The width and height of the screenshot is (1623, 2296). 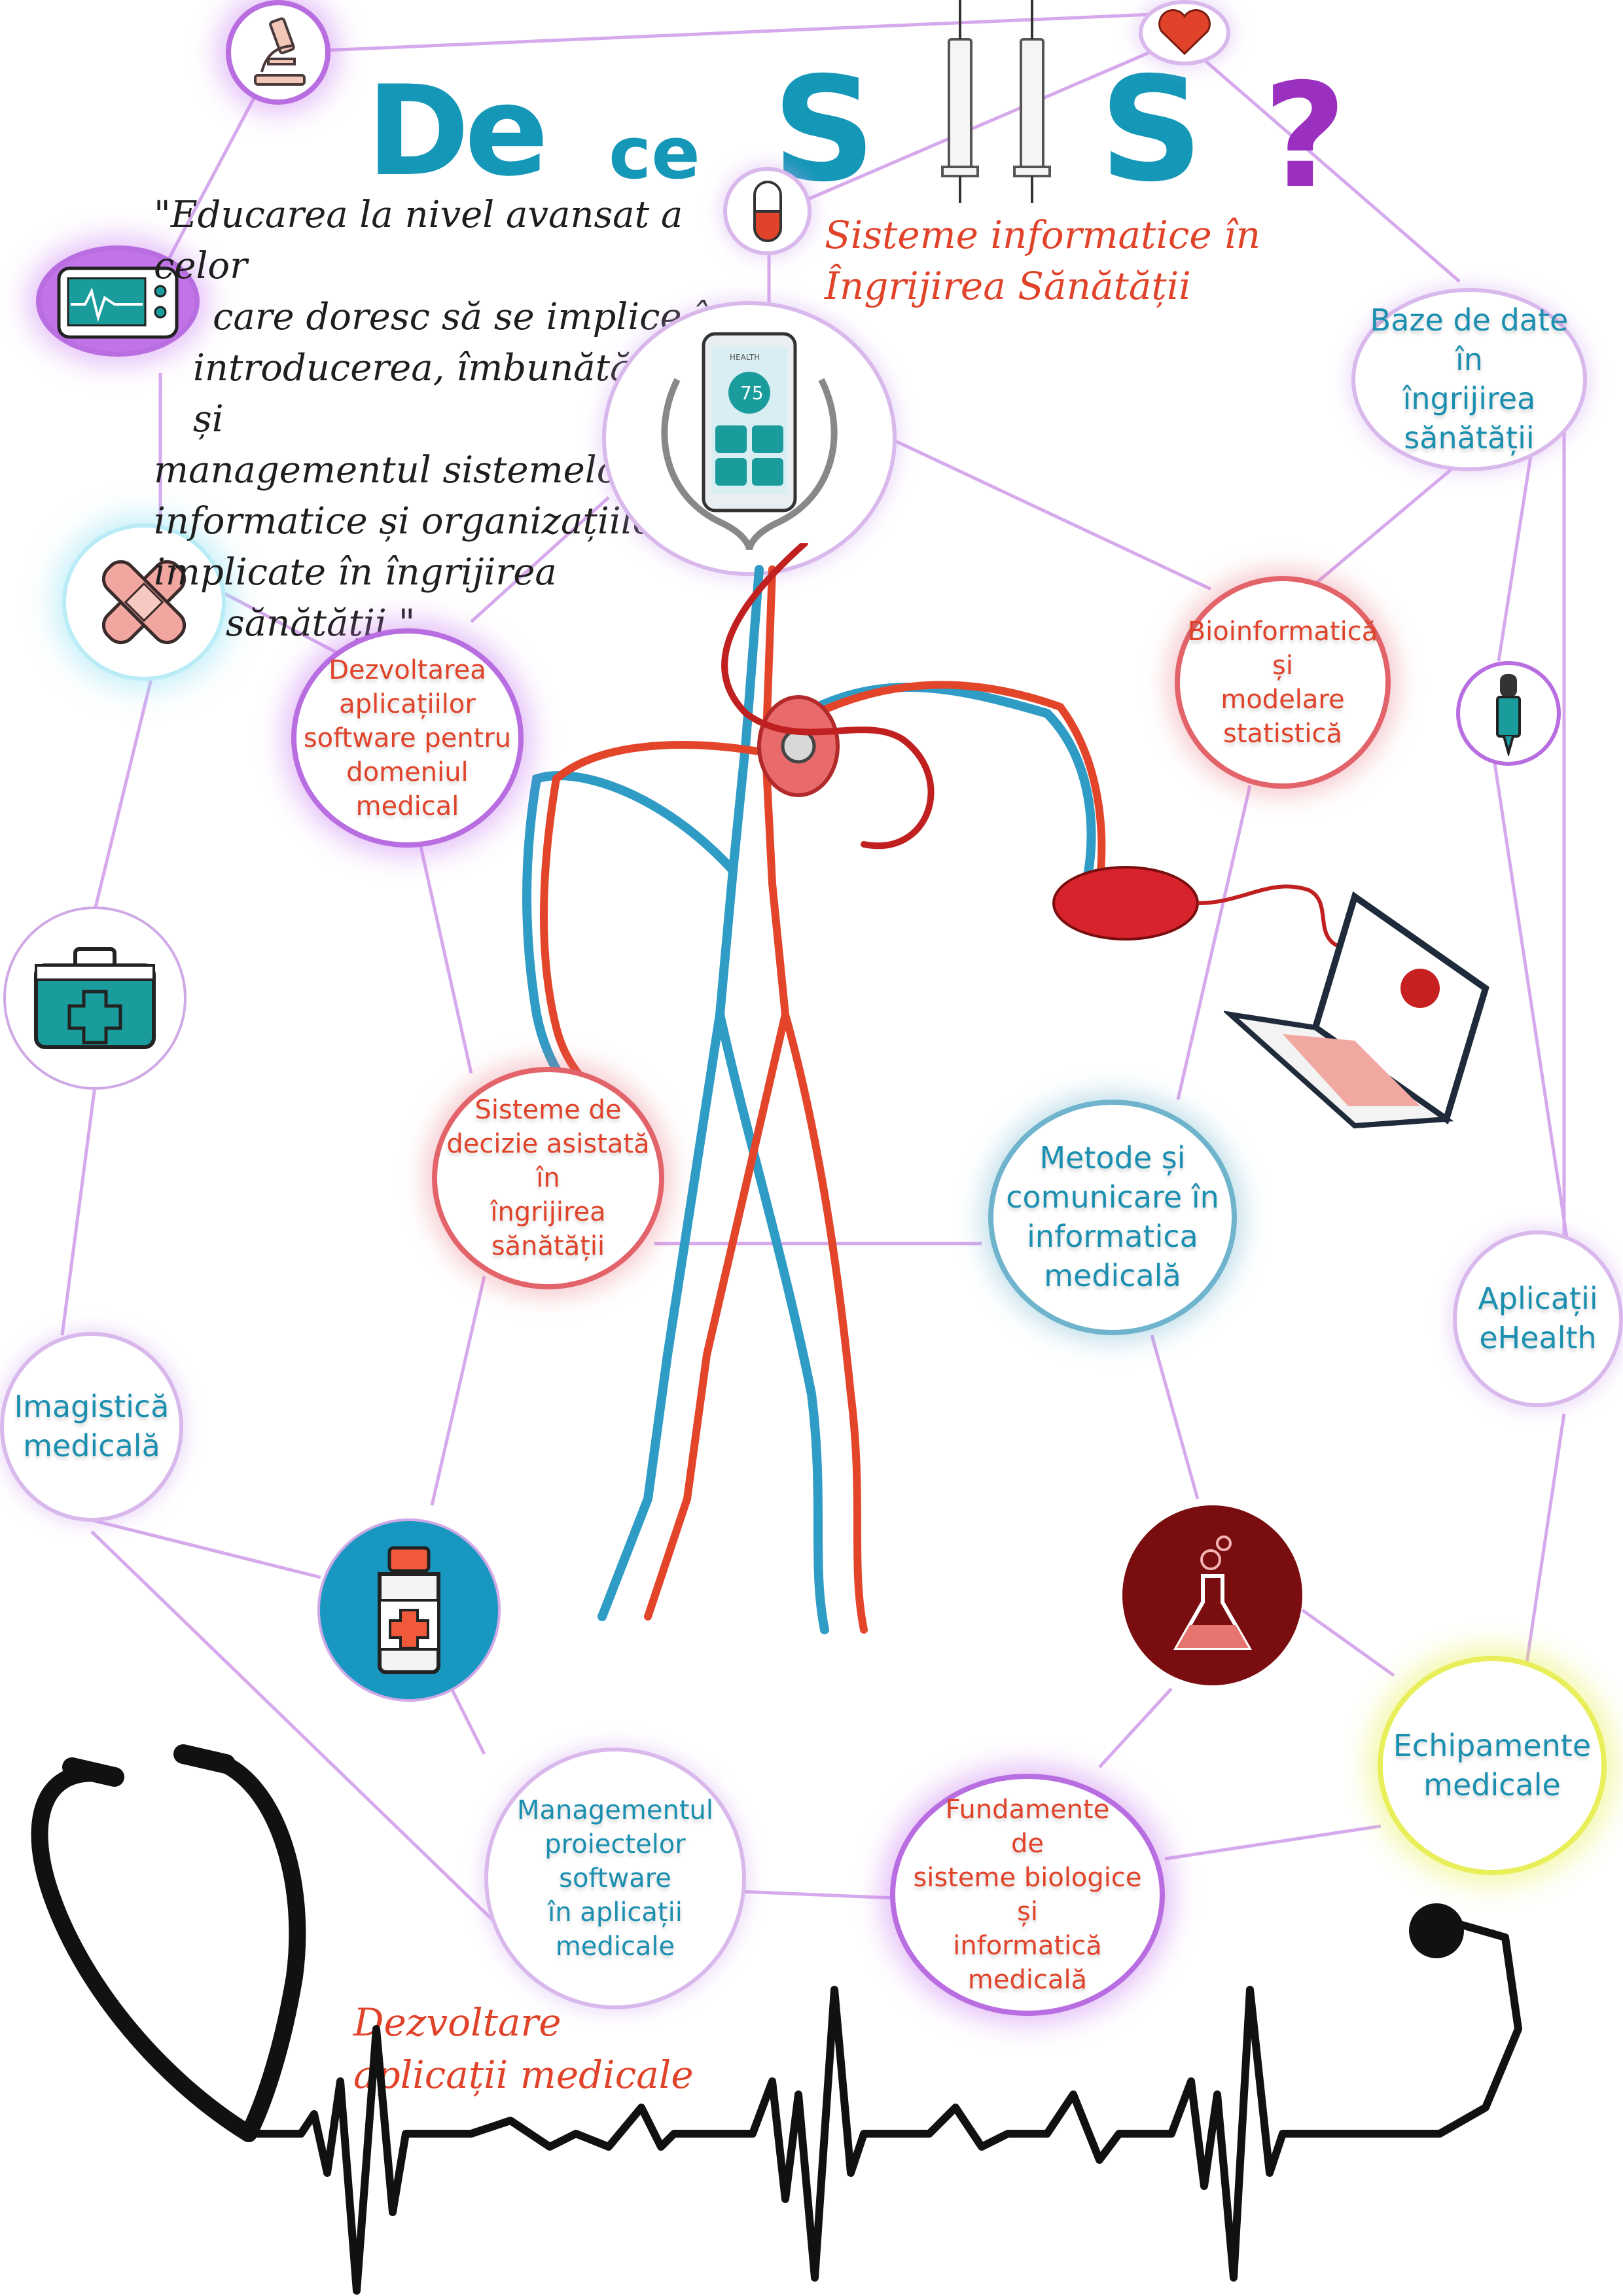 I want to click on microscope-icon, so click(x=280, y=51).